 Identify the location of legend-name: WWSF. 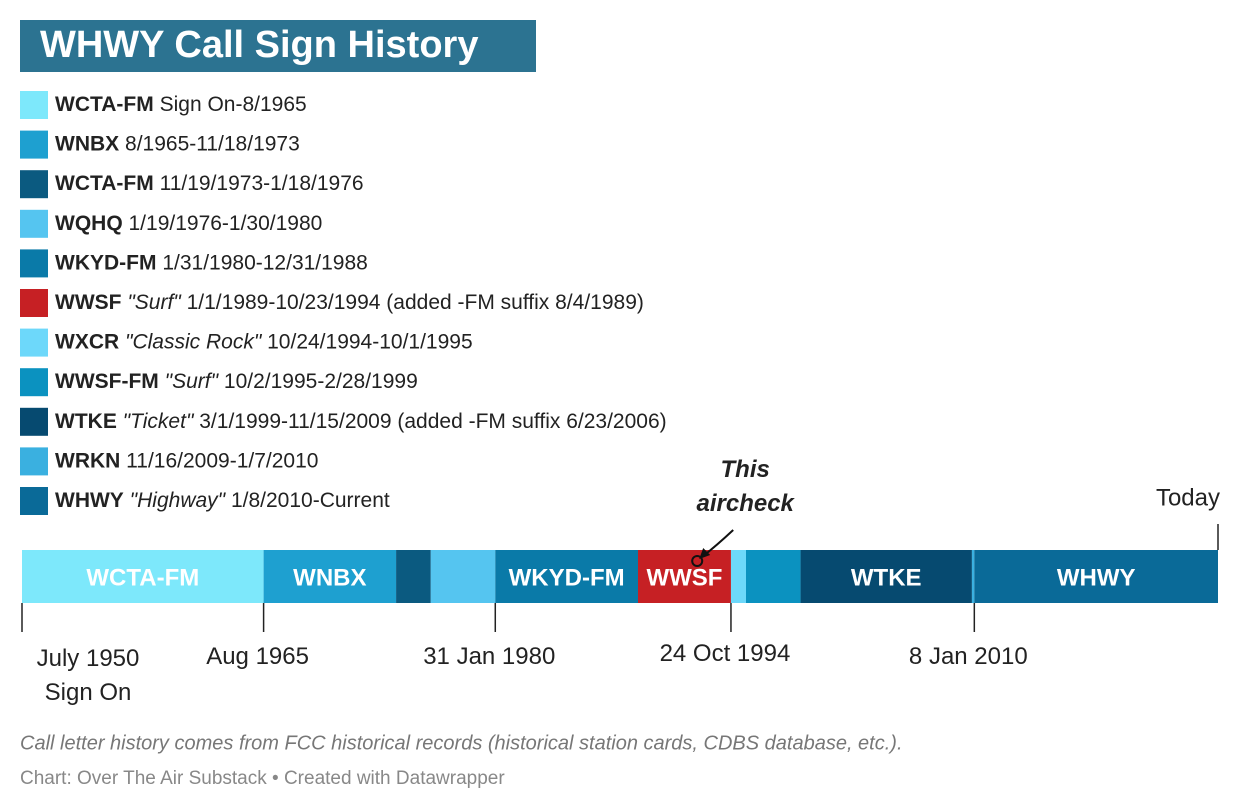
(88, 302).